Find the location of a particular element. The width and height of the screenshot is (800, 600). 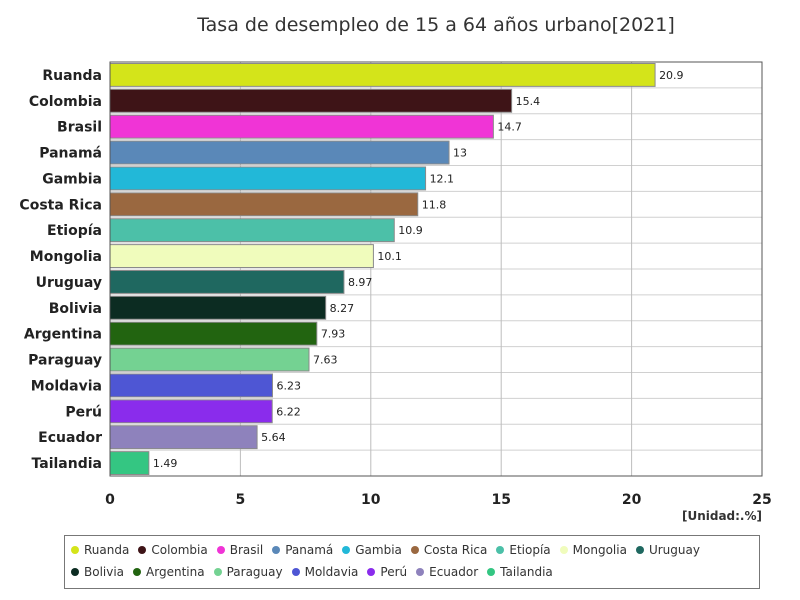

legend-label: Panamá is located at coordinates (309, 550).